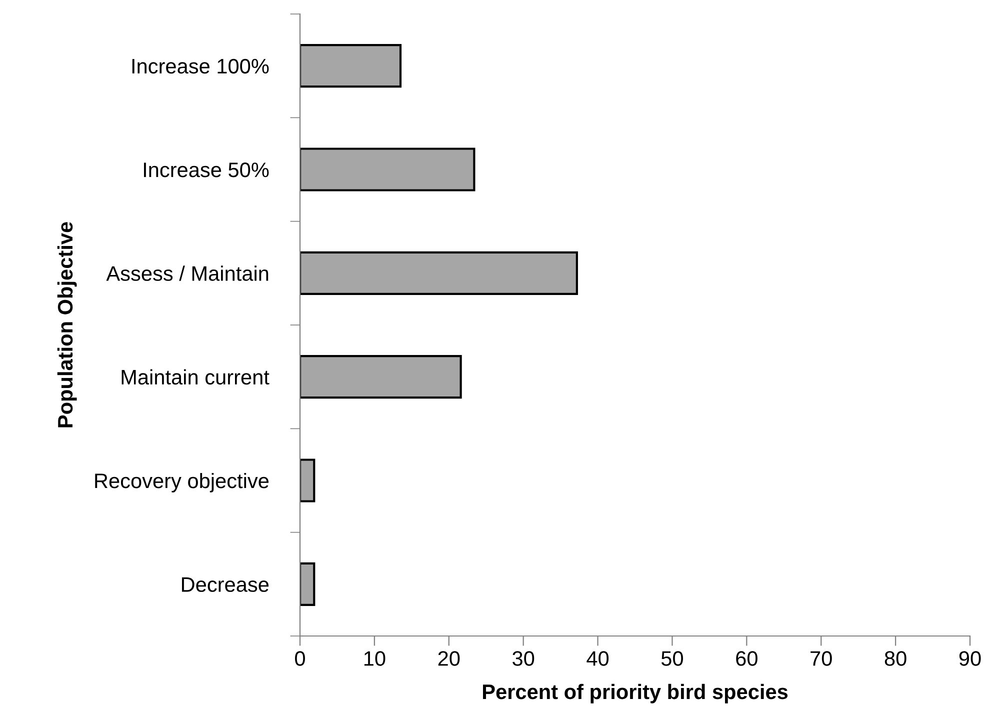 The image size is (995, 726). Describe the element at coordinates (182, 482) in the screenshot. I see `y-tick-label: Recovery objective` at that location.